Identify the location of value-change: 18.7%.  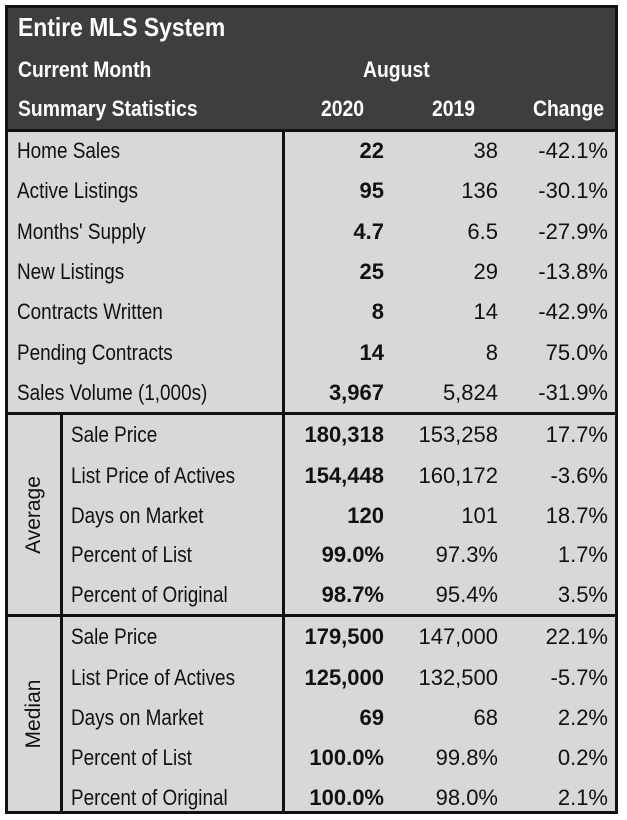
(576, 515).